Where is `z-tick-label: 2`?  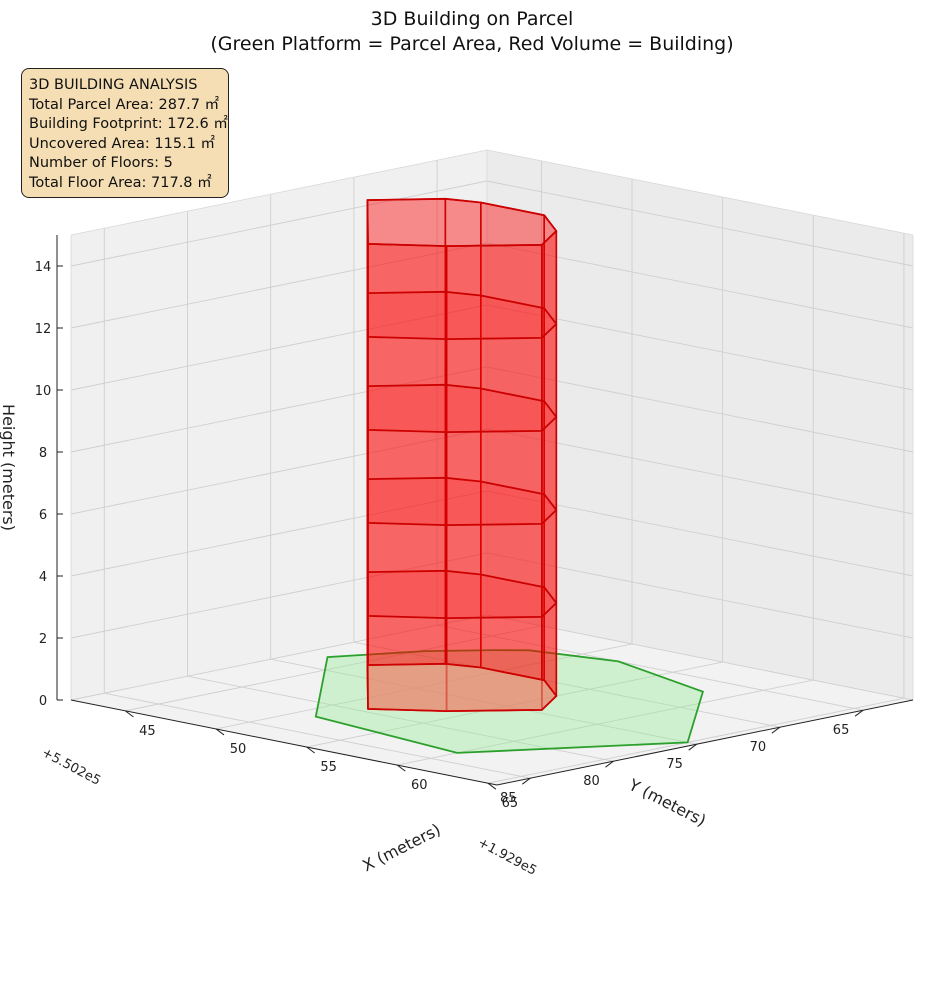 z-tick-label: 2 is located at coordinates (43, 639).